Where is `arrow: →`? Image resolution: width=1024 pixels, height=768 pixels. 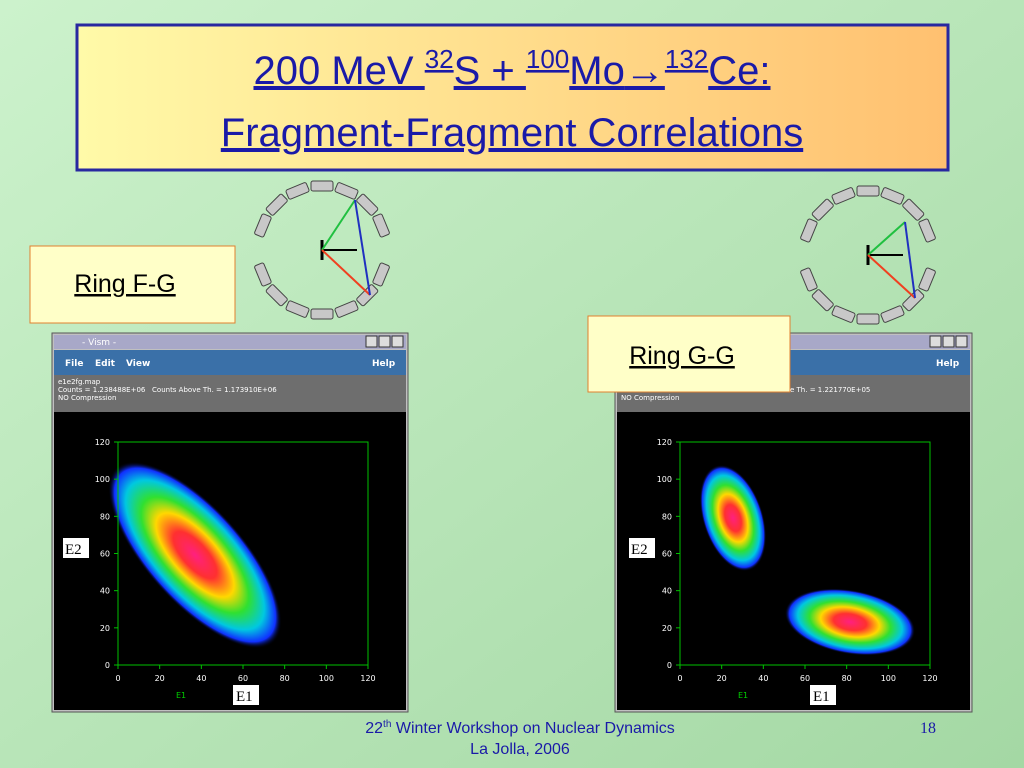
arrow: → is located at coordinates (645, 71).